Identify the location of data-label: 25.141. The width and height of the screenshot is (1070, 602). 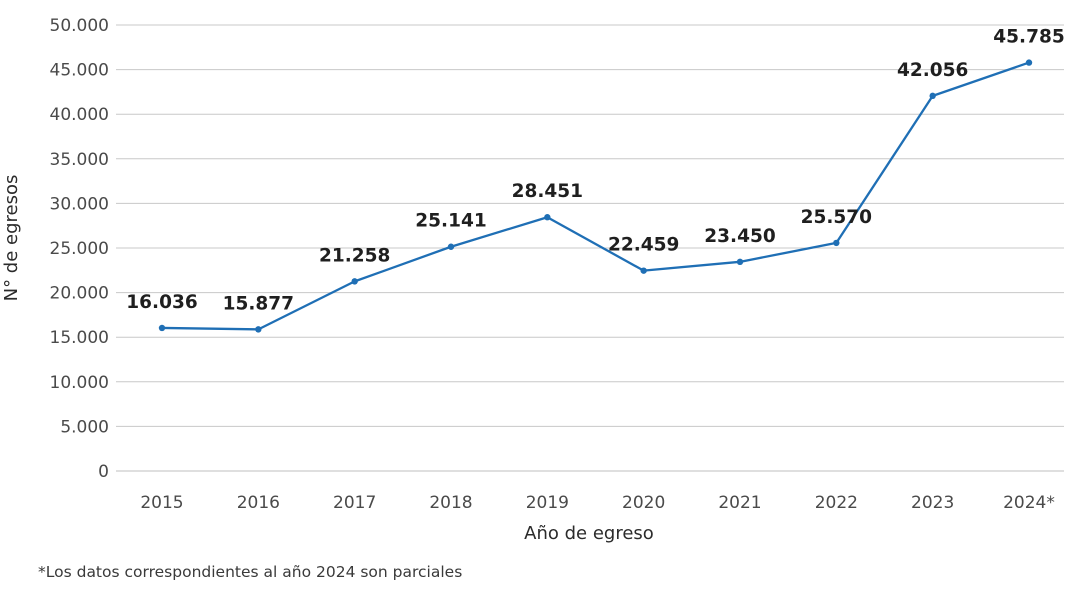
(450, 221).